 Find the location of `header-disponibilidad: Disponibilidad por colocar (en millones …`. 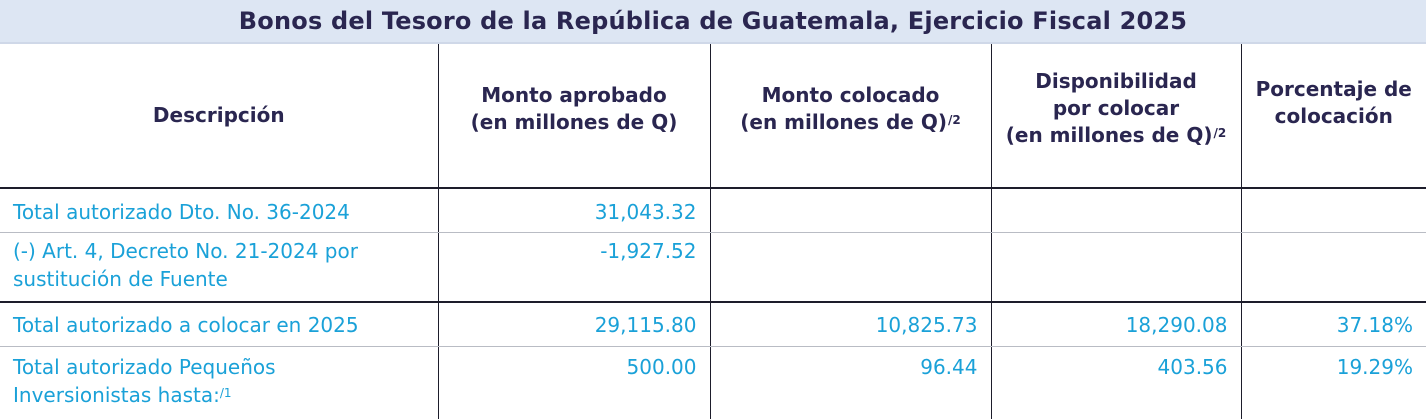

header-disponibilidad: Disponibilidad por colocar (en millones … is located at coordinates (1115, 116).